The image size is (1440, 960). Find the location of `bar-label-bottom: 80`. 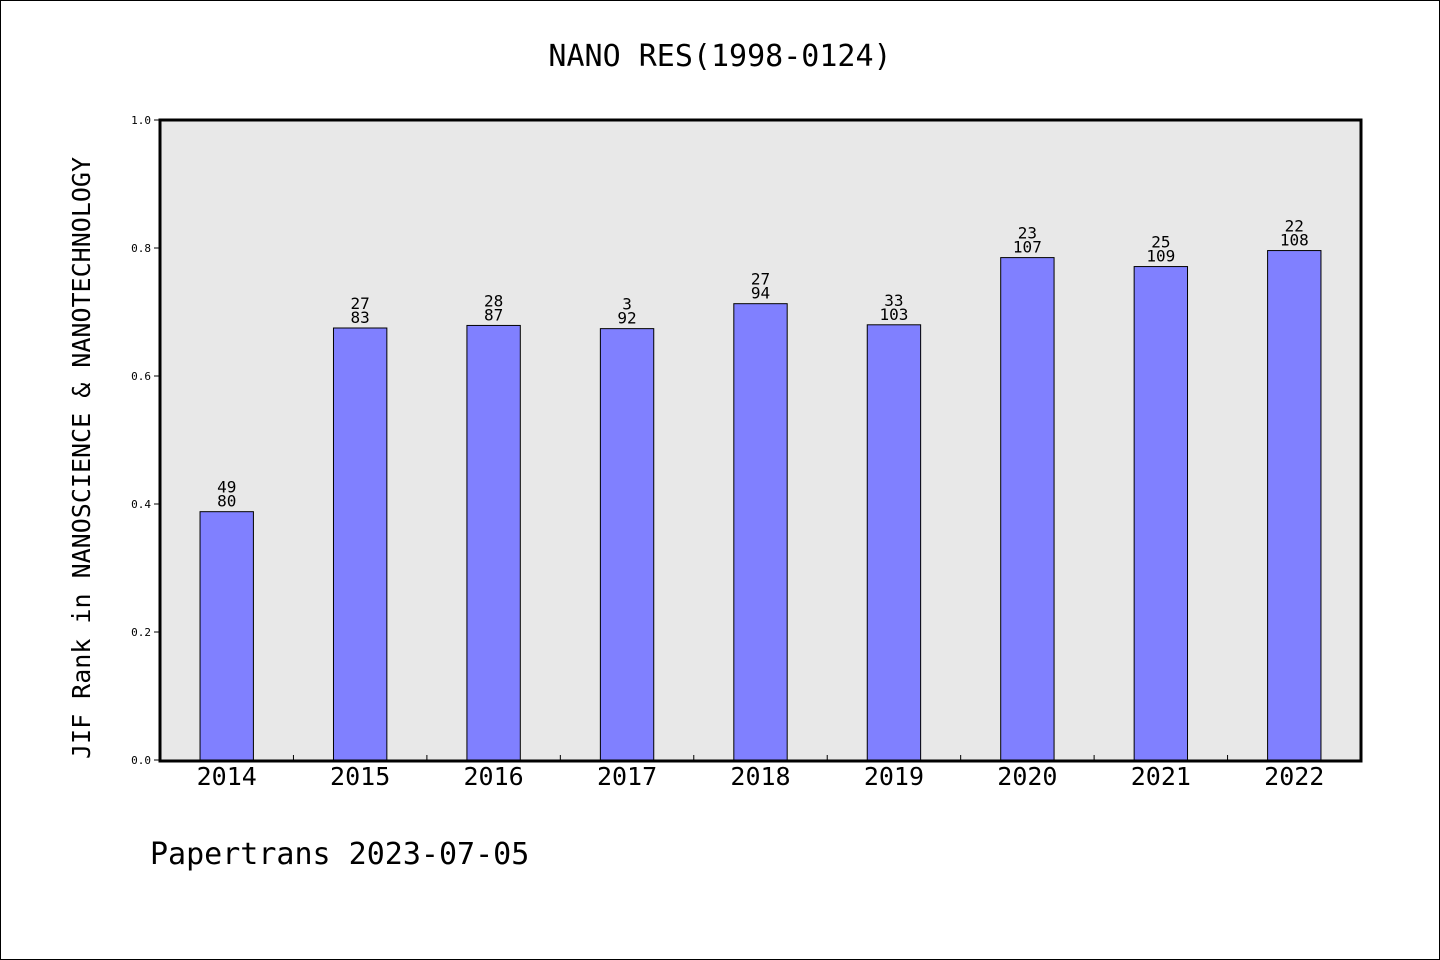

bar-label-bottom: 80 is located at coordinates (226, 501).